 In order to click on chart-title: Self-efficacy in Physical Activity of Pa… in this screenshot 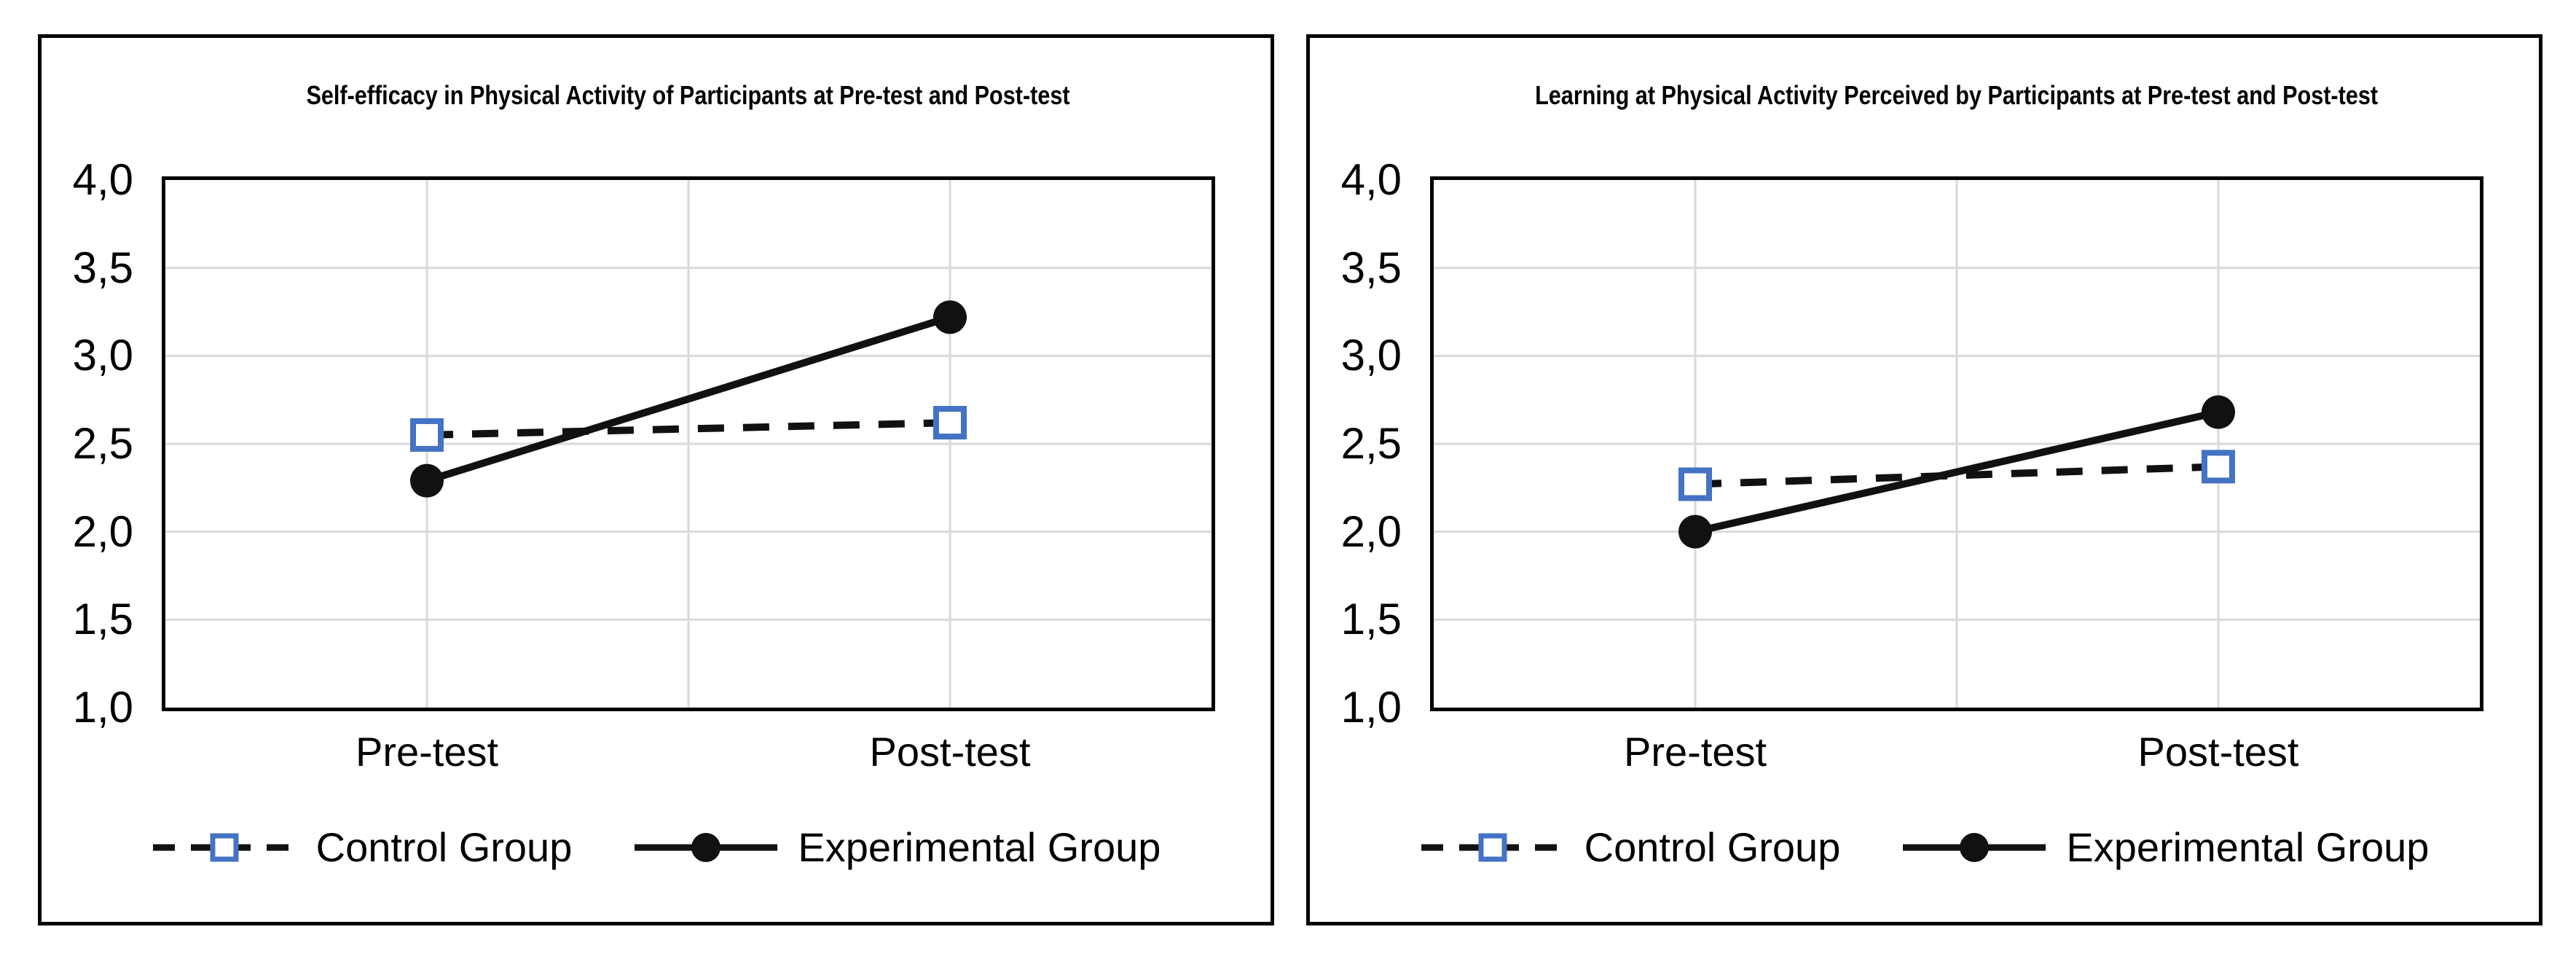, I will do `click(688, 96)`.